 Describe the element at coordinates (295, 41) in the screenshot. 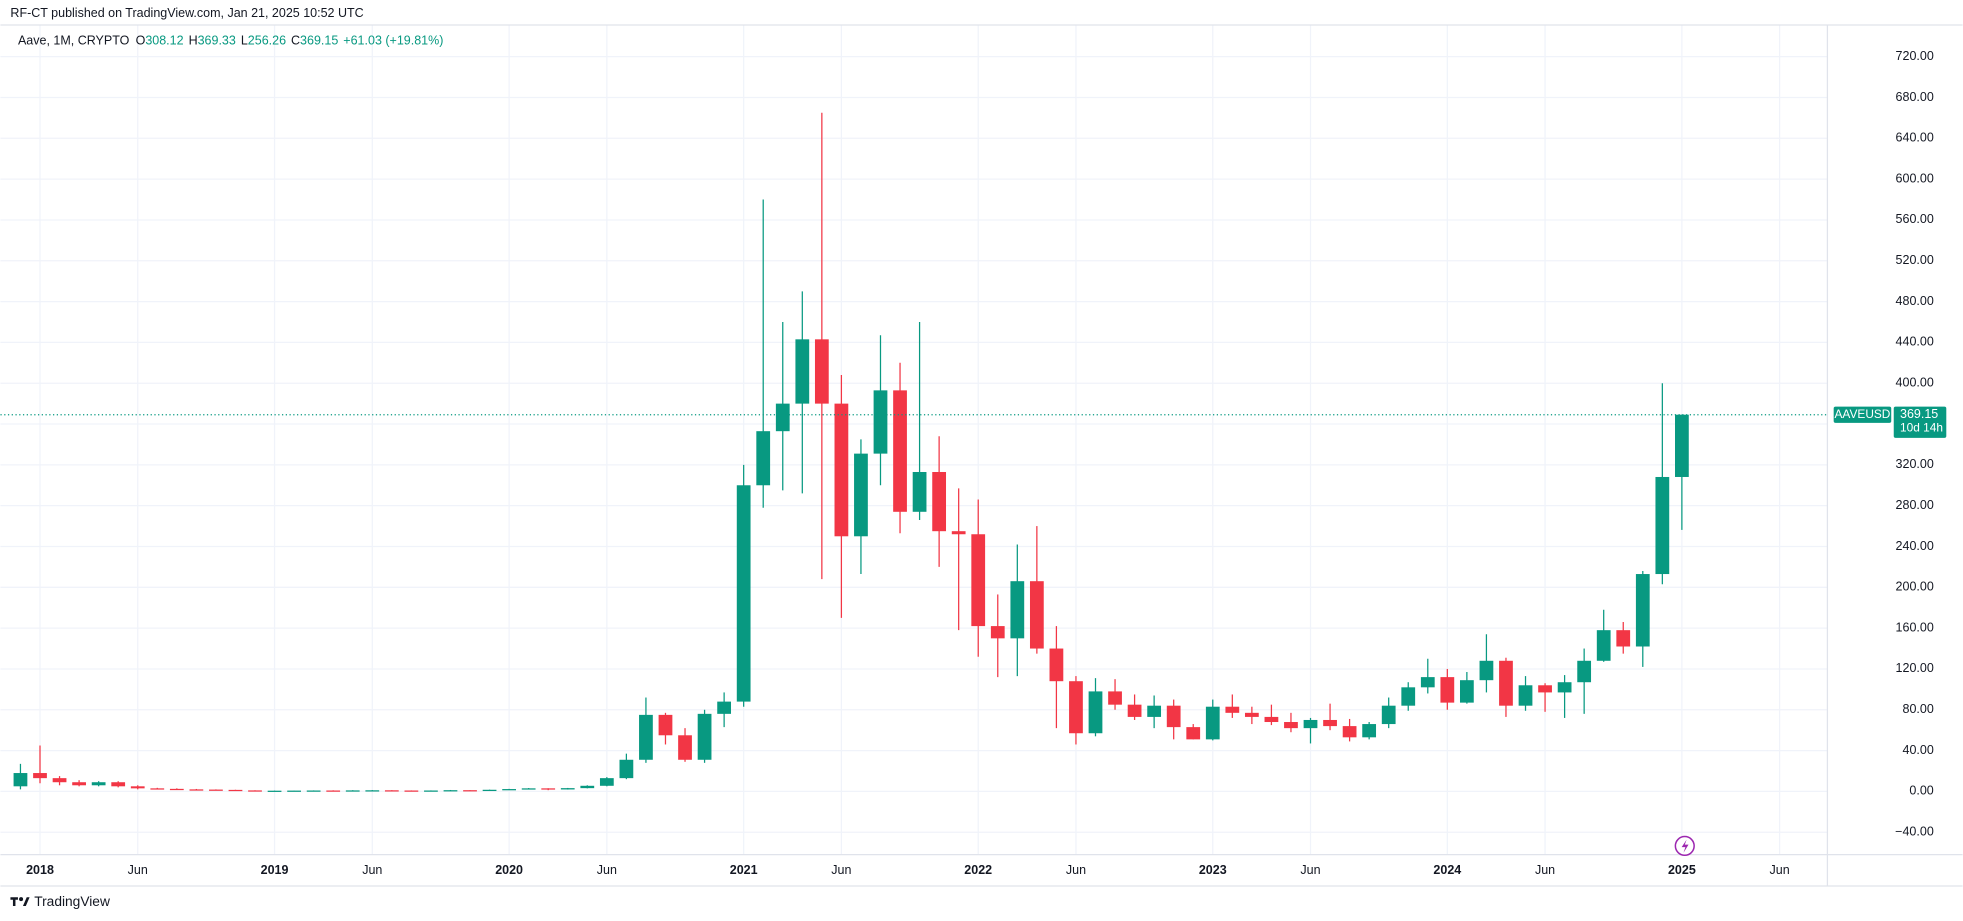

I see `legend-key: C` at that location.